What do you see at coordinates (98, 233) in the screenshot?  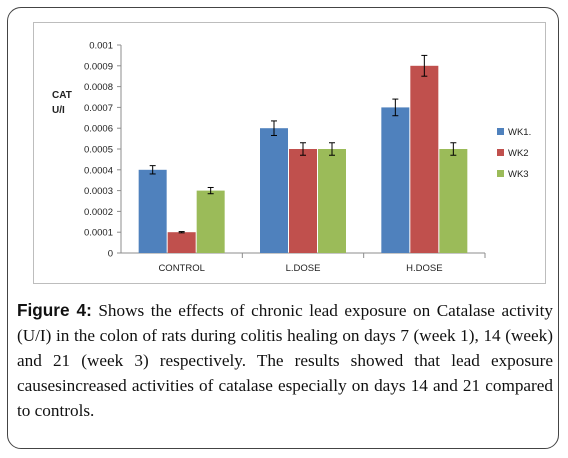 I see `y-tick-label: 0.0001` at bounding box center [98, 233].